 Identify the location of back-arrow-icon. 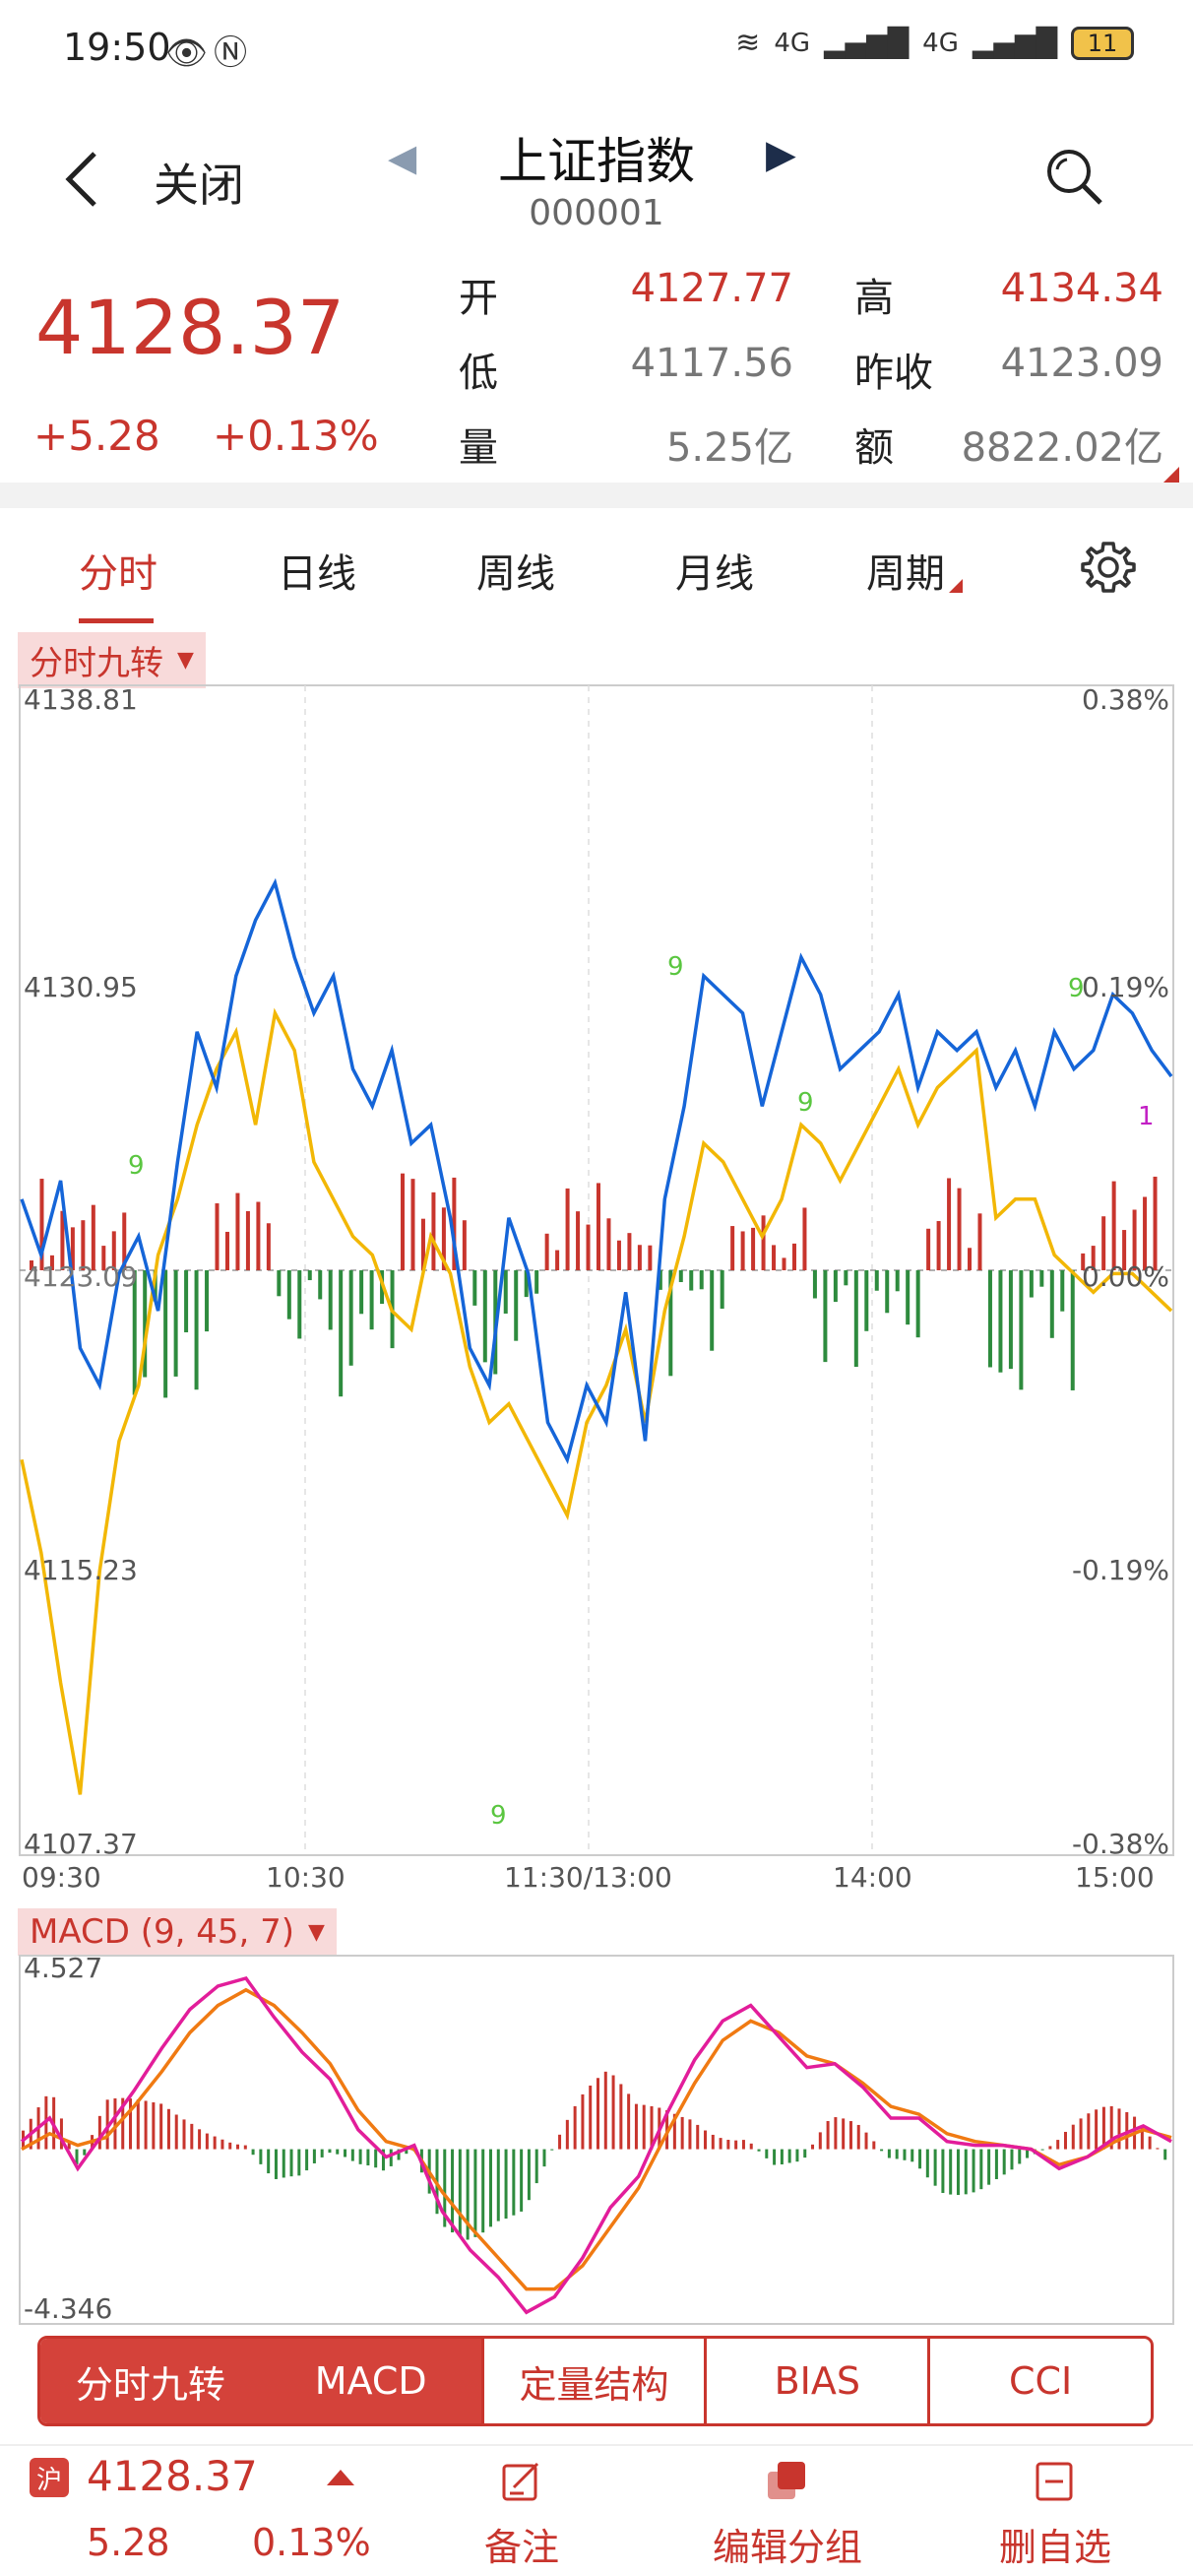
(82, 179).